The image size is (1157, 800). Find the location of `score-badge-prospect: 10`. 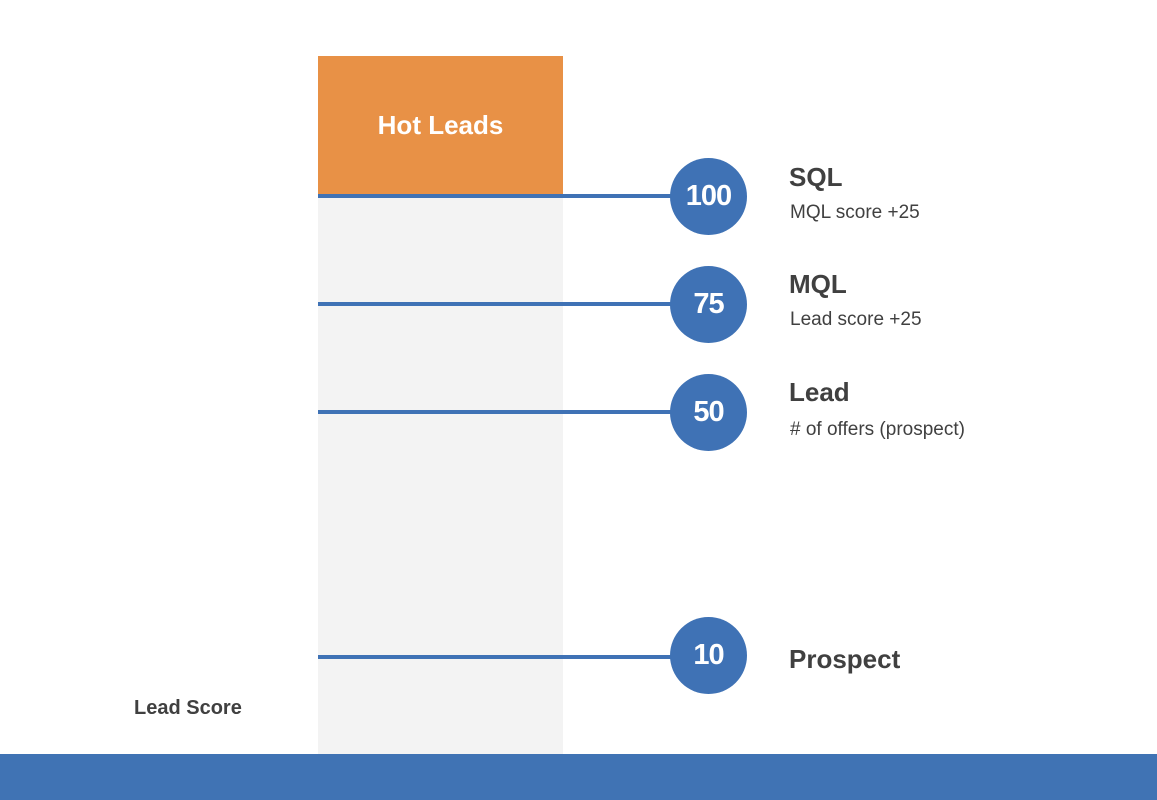

score-badge-prospect: 10 is located at coordinates (708, 655).